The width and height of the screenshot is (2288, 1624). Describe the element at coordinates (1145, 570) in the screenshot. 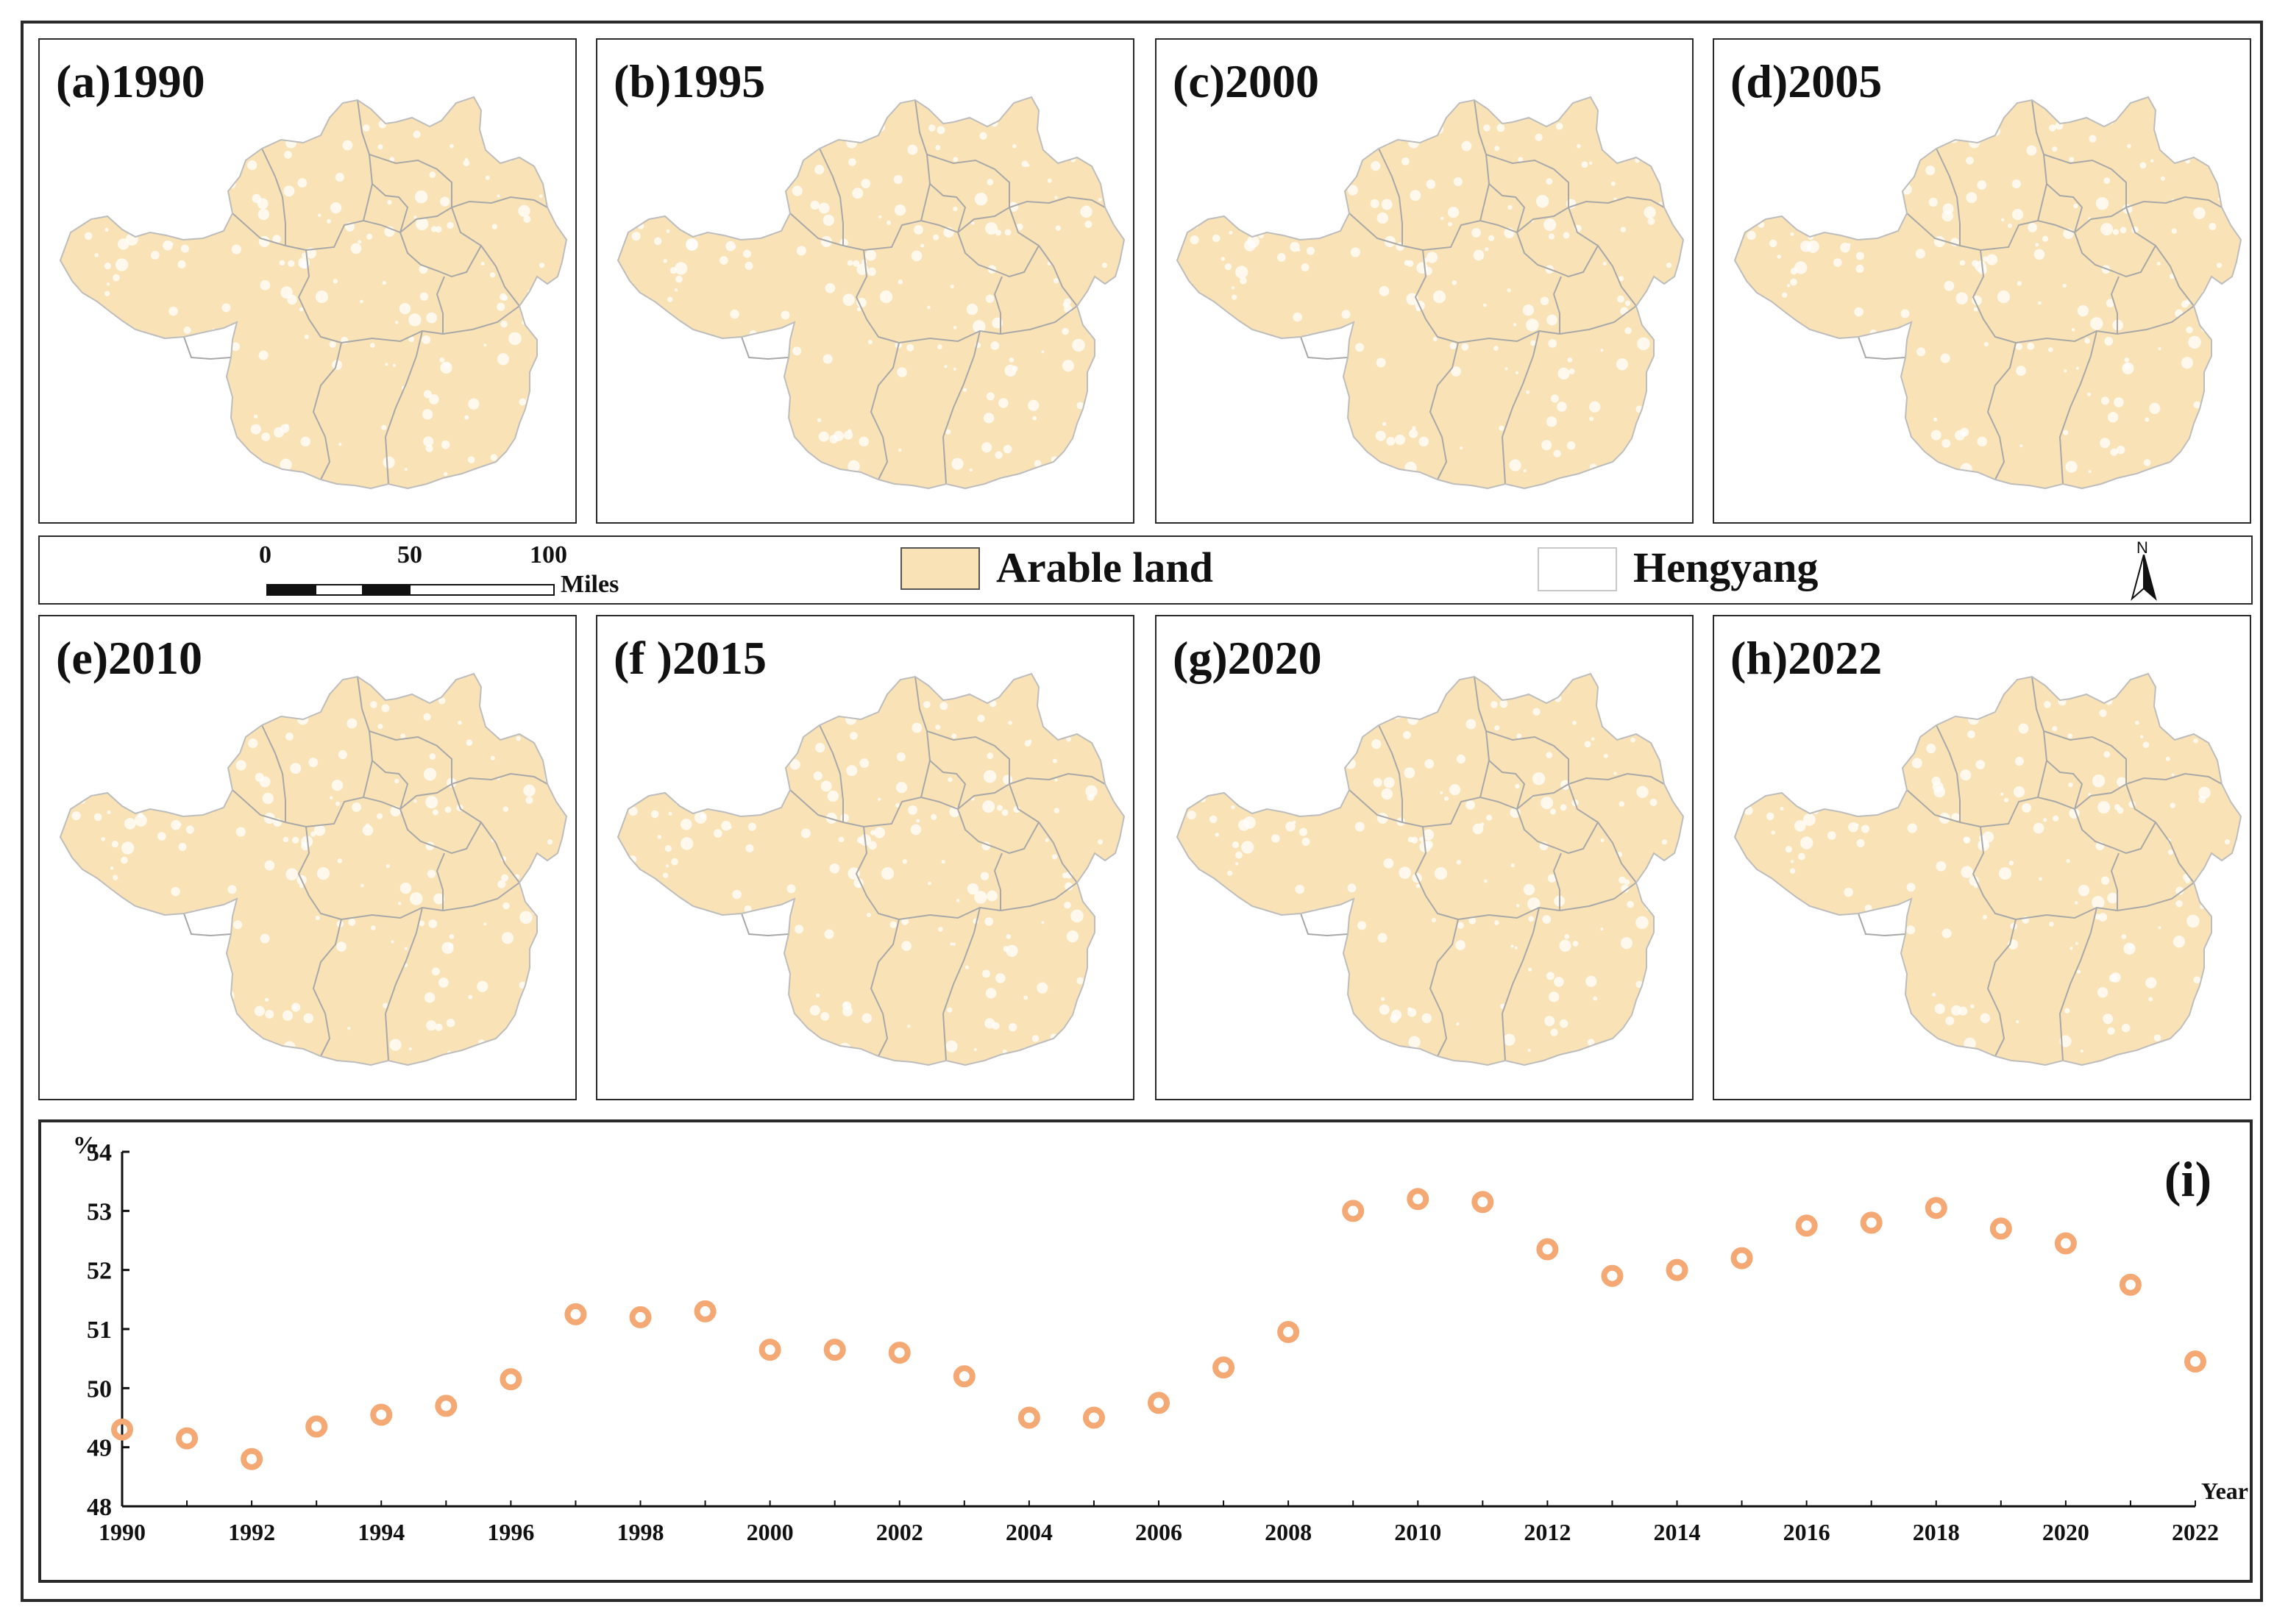

I see `map-legend: 0 50 100 Miles Arable land Hengyang N` at that location.